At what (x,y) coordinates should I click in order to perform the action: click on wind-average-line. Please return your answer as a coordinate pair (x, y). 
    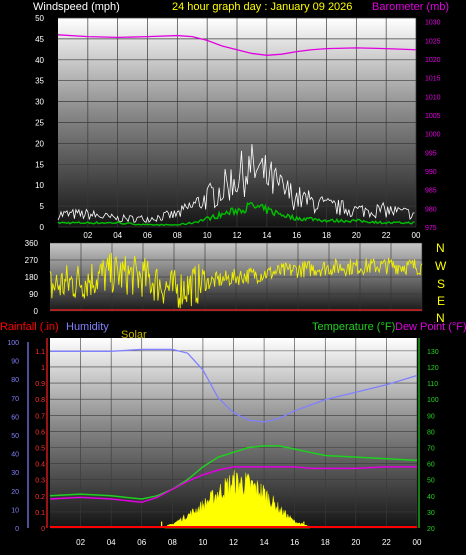
    Looking at the image, I should click on (236, 214).